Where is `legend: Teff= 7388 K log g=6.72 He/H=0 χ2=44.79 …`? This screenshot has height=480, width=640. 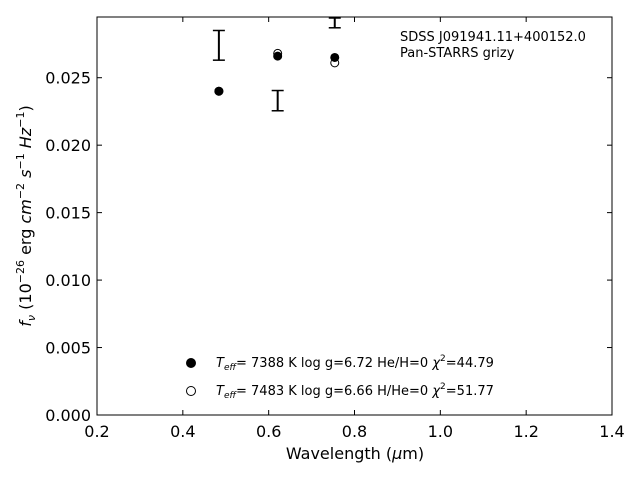
legend: Teff= 7388 K log g=6.72 He/H=0 χ2=44.79 … is located at coordinates (340, 377).